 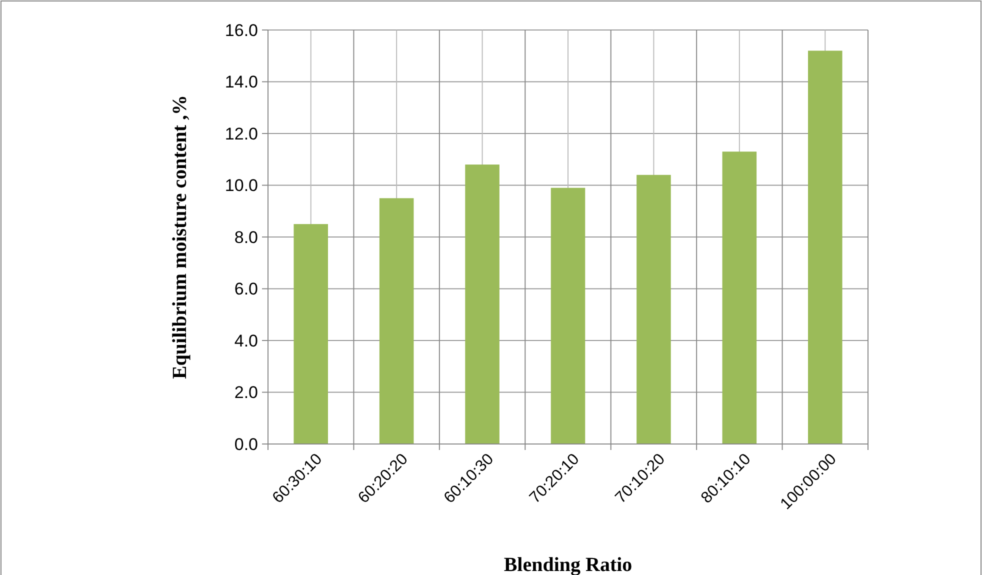 I want to click on y-axis-title: Equilibrium moisture content ,%, so click(x=180, y=237).